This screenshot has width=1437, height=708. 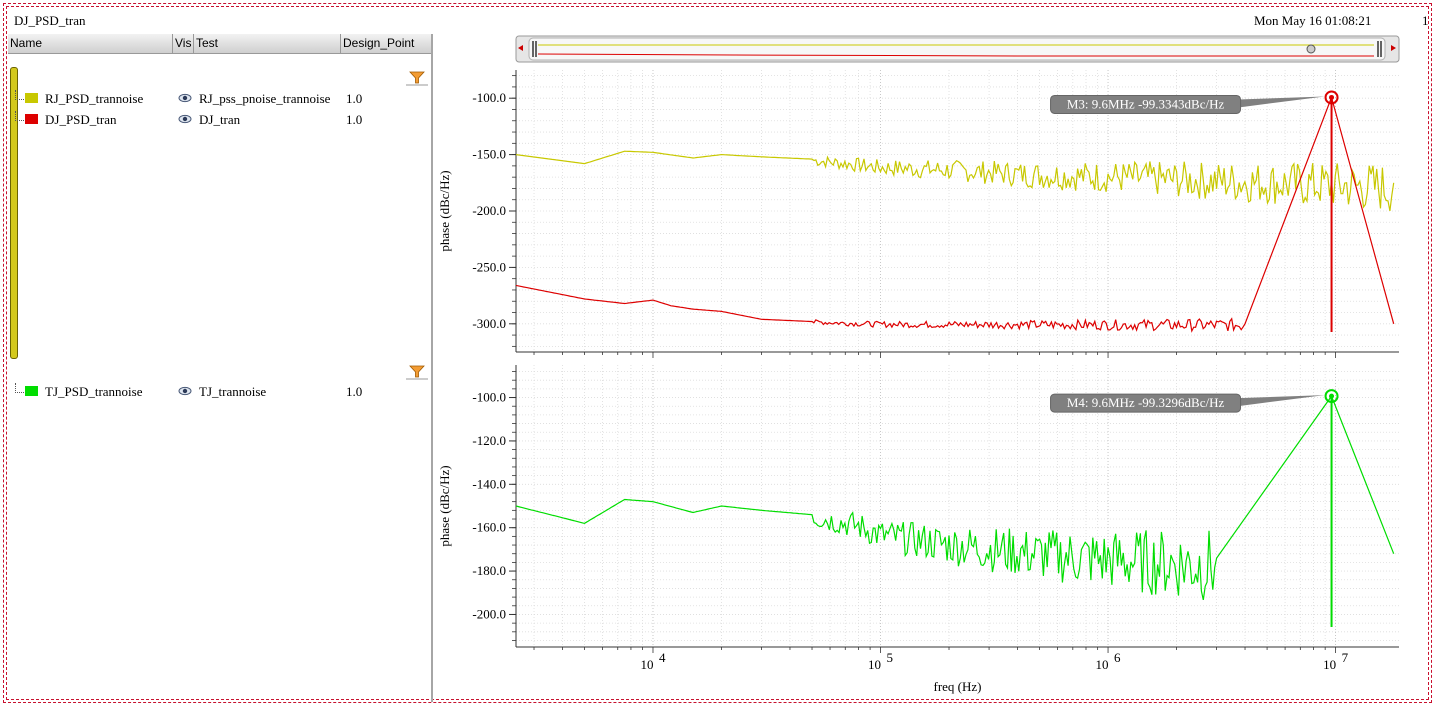 What do you see at coordinates (1425, 20) in the screenshot?
I see `edge-text: 1` at bounding box center [1425, 20].